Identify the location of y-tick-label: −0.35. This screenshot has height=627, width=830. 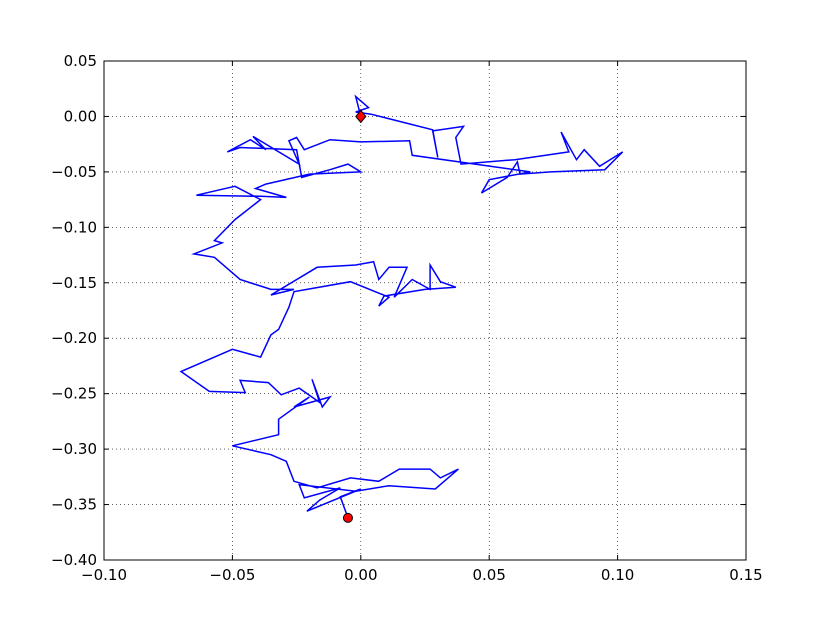
(74, 505).